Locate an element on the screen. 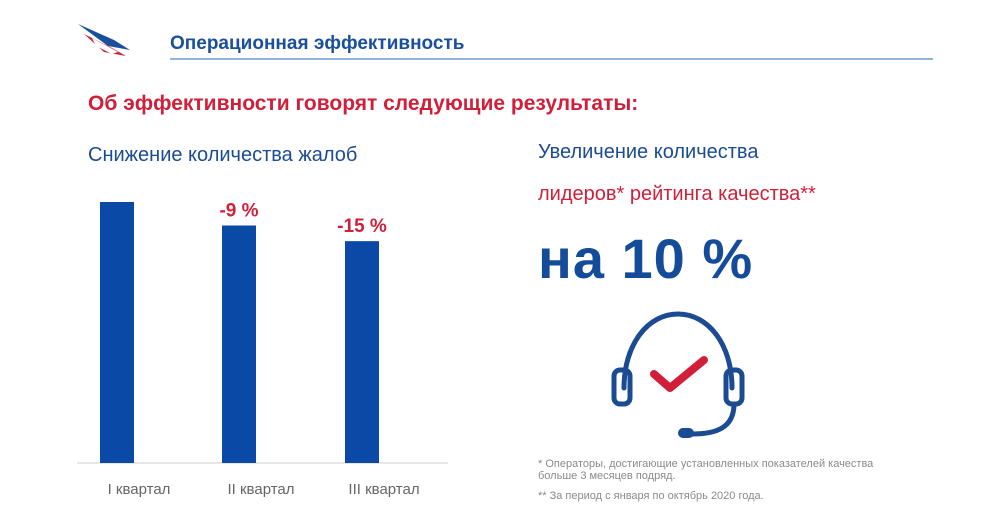  category-label-3: III квартал is located at coordinates (383, 489).